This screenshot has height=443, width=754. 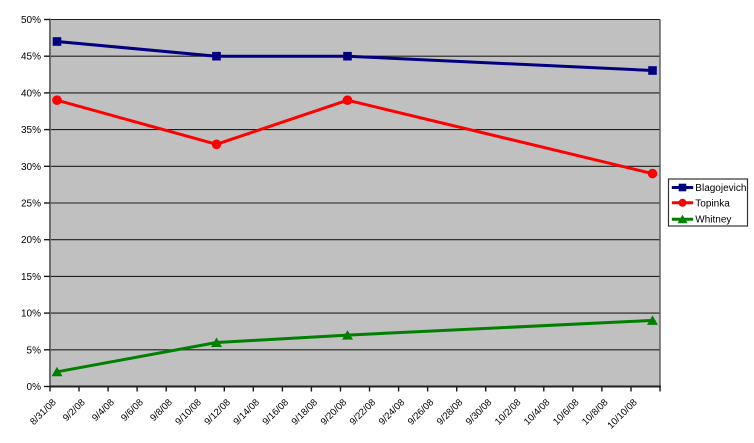 I want to click on svg-text: 30%, so click(x=31, y=167).